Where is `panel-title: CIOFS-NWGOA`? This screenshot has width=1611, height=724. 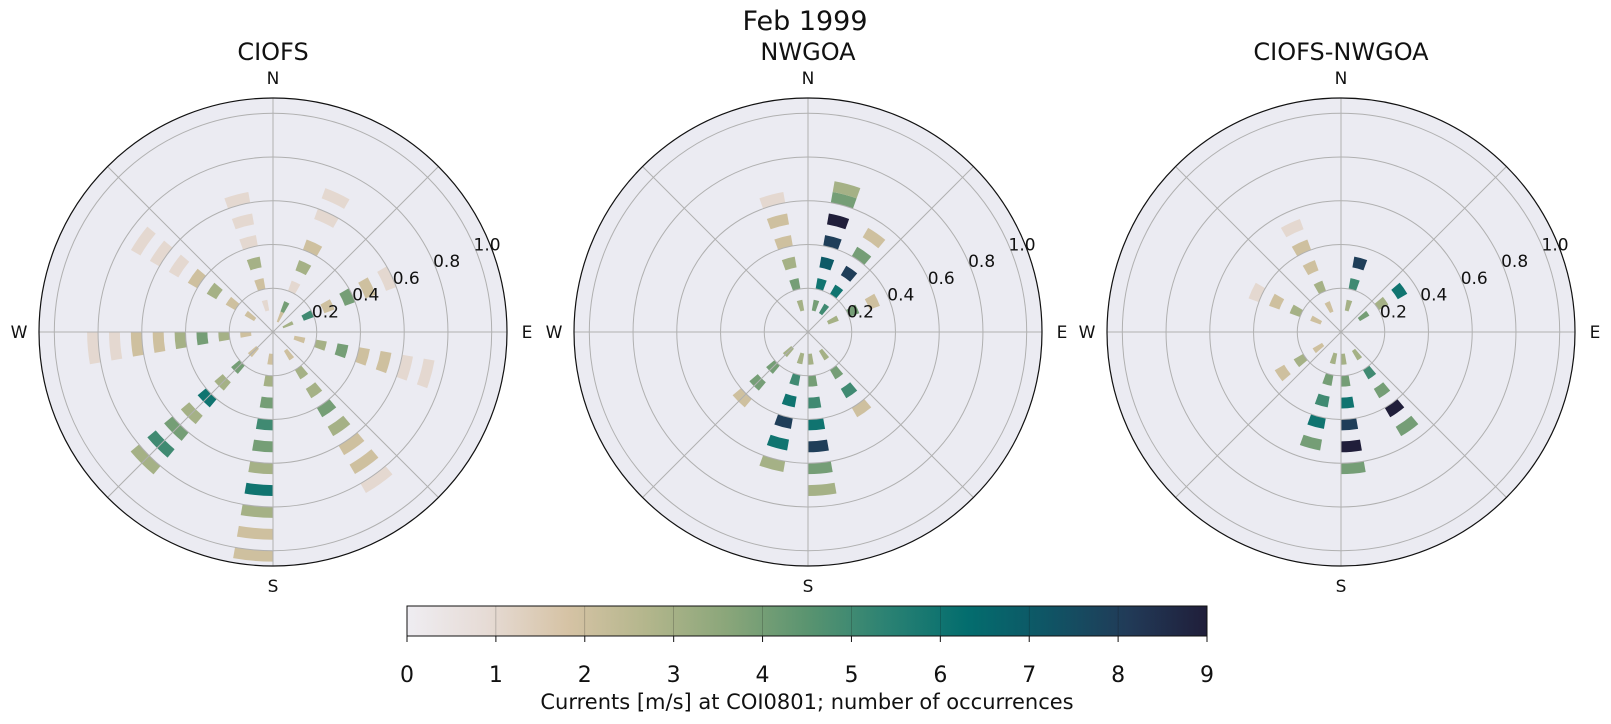 panel-title: CIOFS-NWGOA is located at coordinates (1341, 52).